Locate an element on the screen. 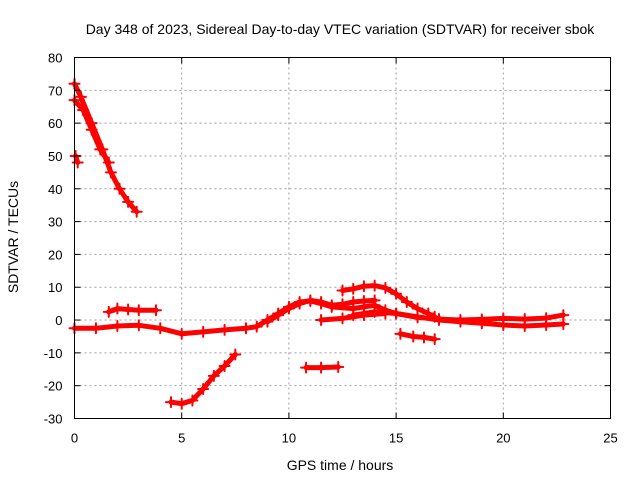 This screenshot has height=480, width=640. x-tick-label: 10 is located at coordinates (289, 438).